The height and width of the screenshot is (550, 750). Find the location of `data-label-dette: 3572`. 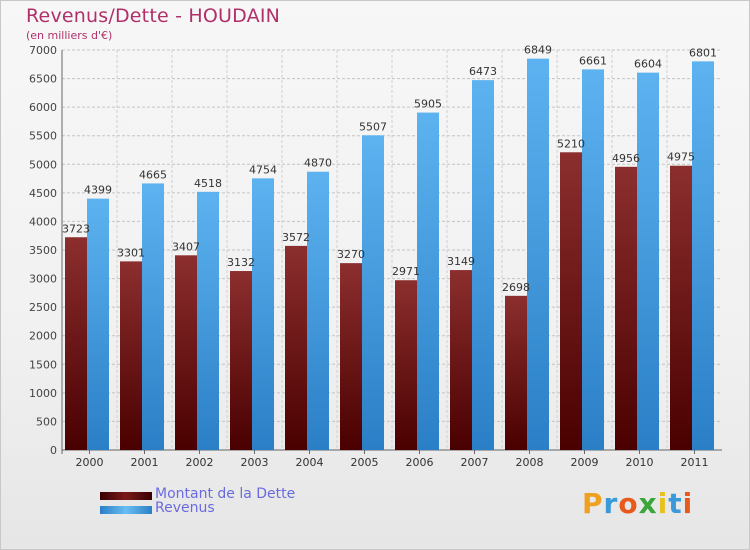

data-label-dette: 3572 is located at coordinates (296, 237).